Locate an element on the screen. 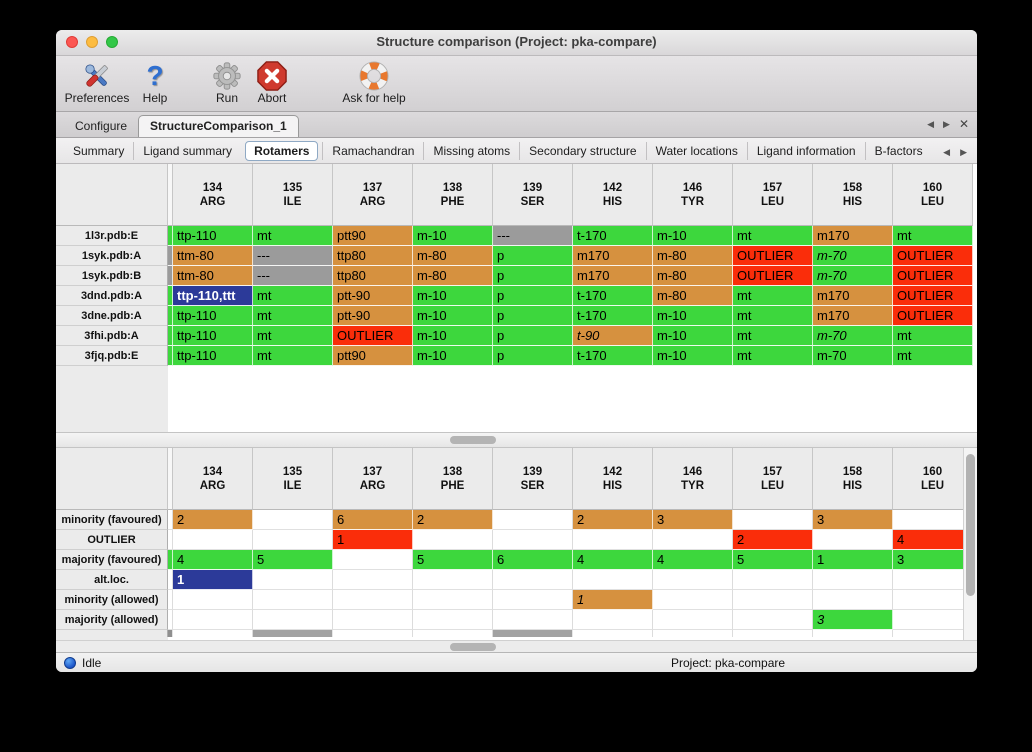  tab-scroll-right-button: ▶ is located at coordinates (946, 124).